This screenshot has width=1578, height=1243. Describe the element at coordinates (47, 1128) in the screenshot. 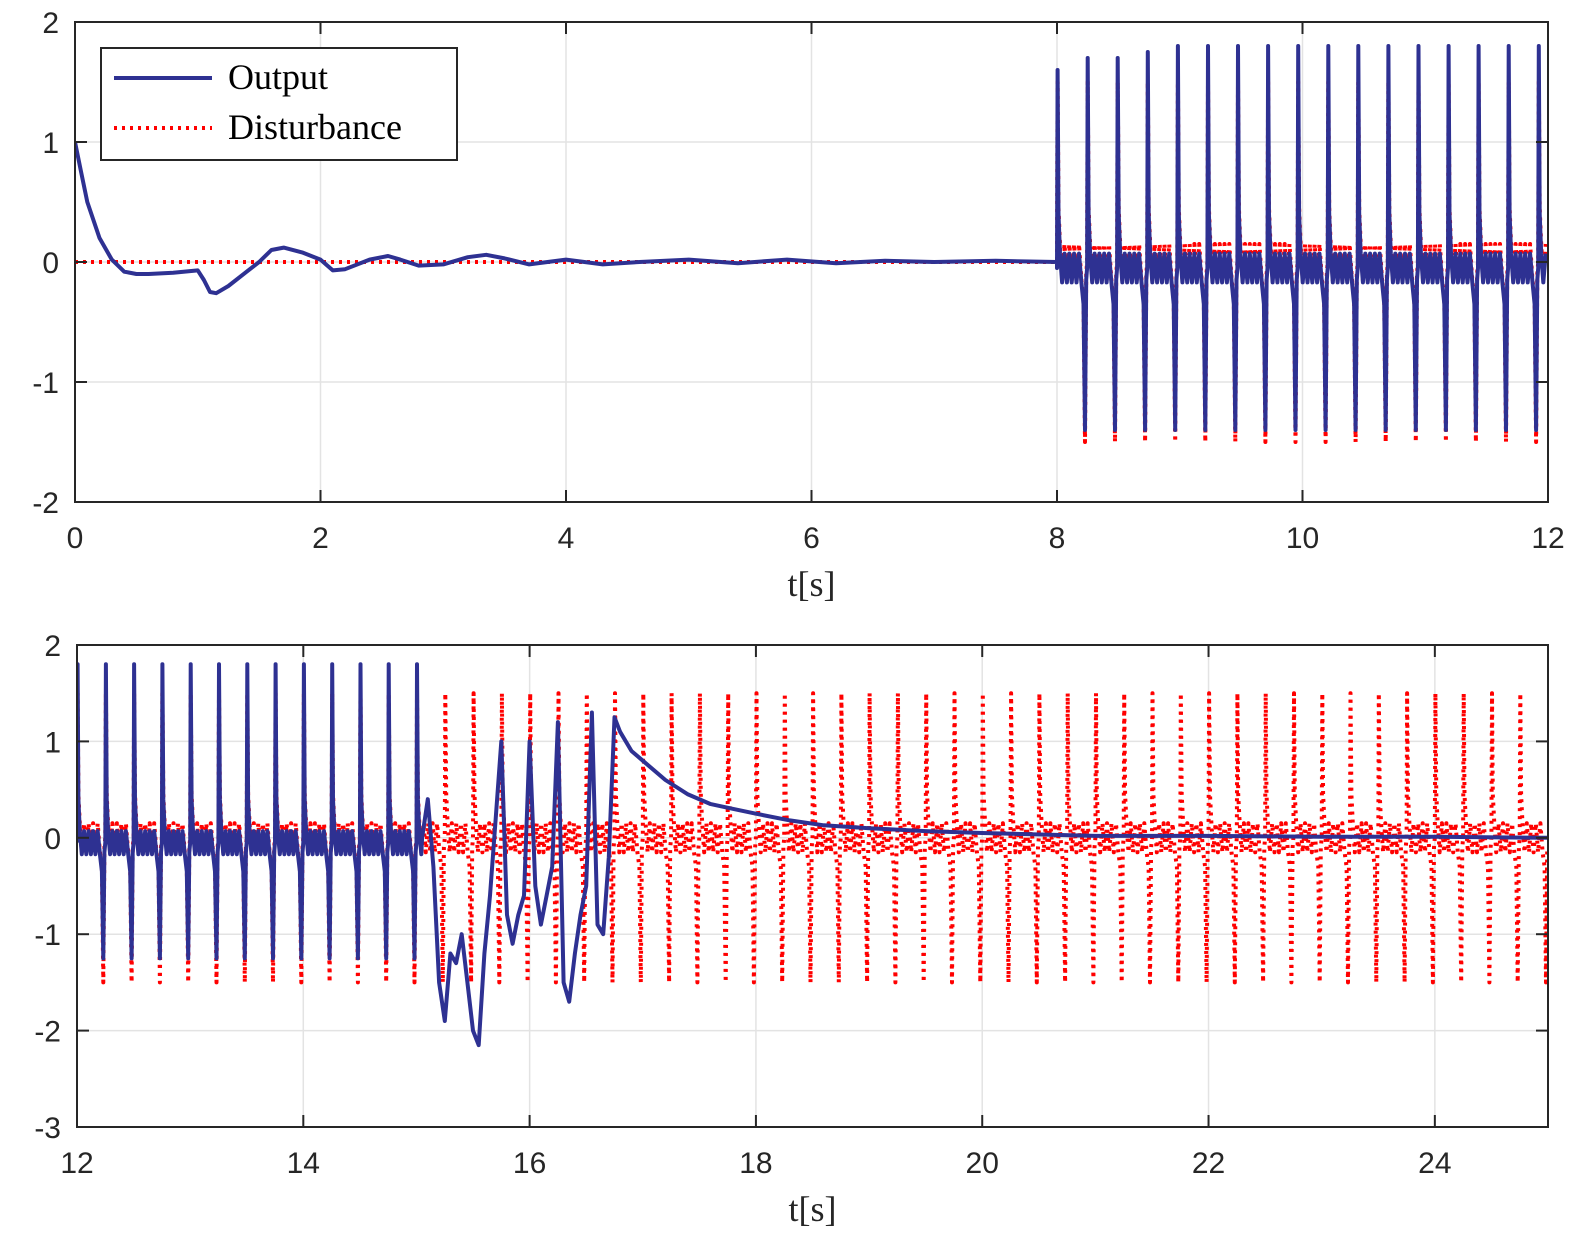

I see `y-tick-label: -3` at that location.